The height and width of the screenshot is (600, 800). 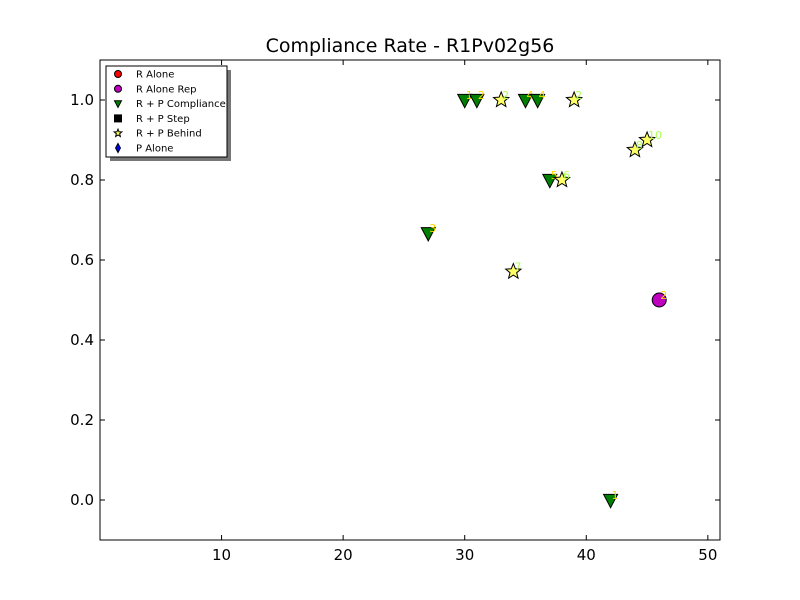 What do you see at coordinates (181, 104) in the screenshot?
I see `legend-label: R + P Compliance` at bounding box center [181, 104].